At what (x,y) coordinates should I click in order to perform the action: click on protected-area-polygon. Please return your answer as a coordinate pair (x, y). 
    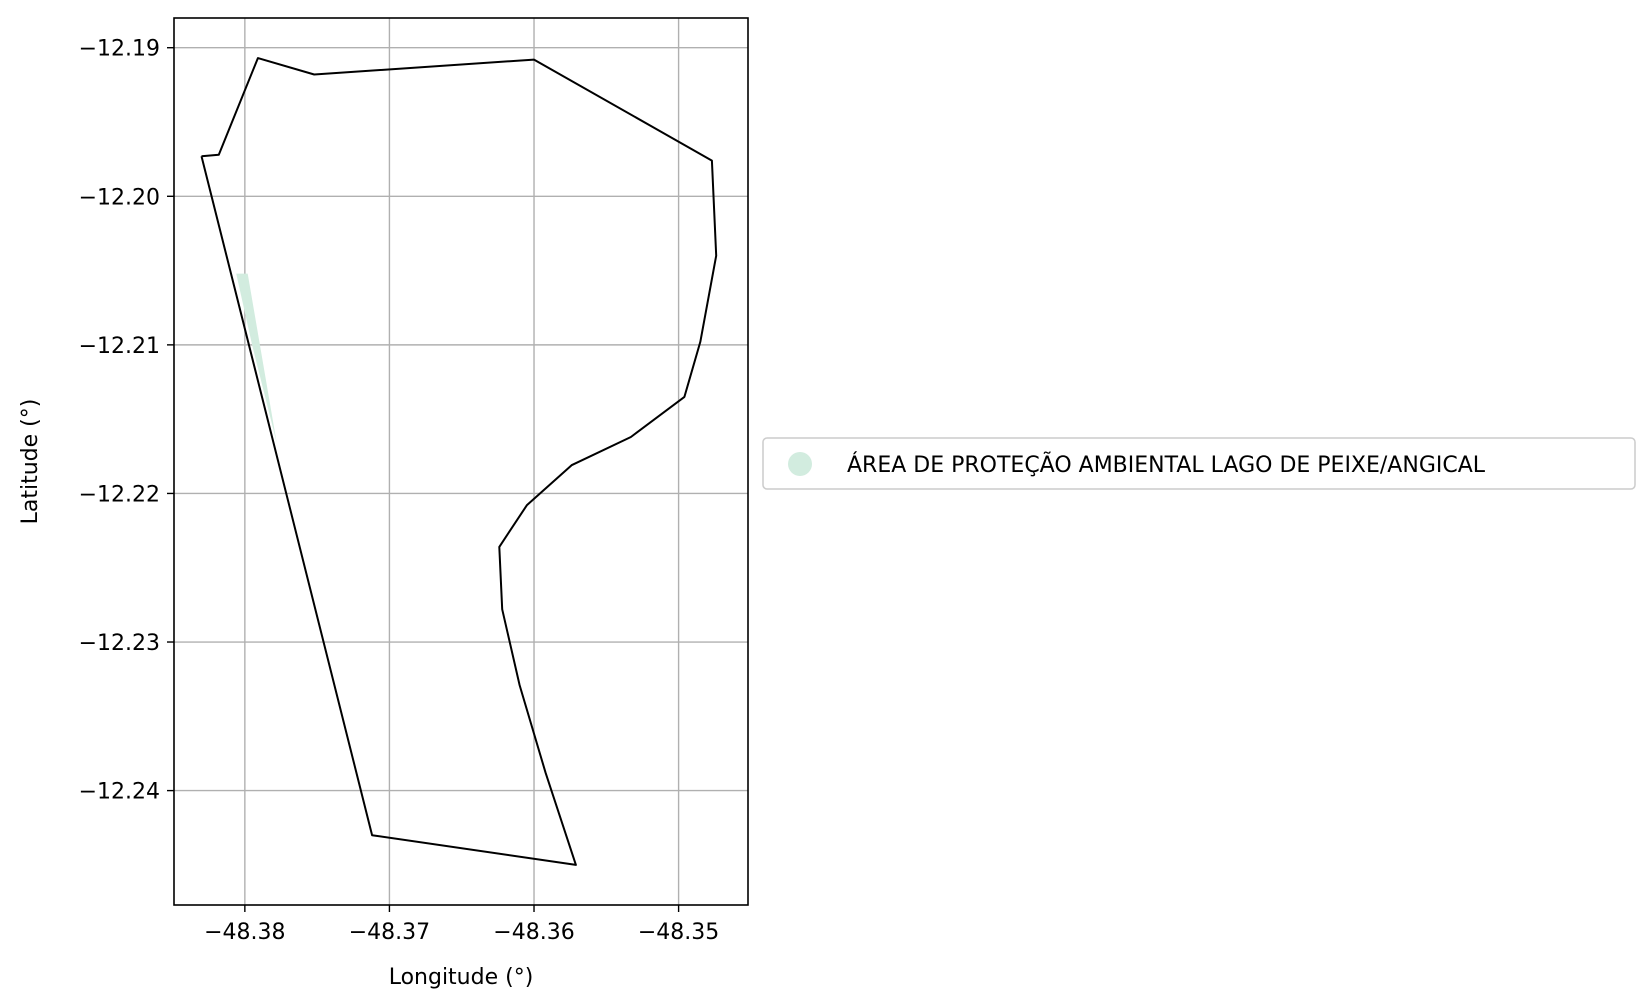
    Looking at the image, I should click on (256, 358).